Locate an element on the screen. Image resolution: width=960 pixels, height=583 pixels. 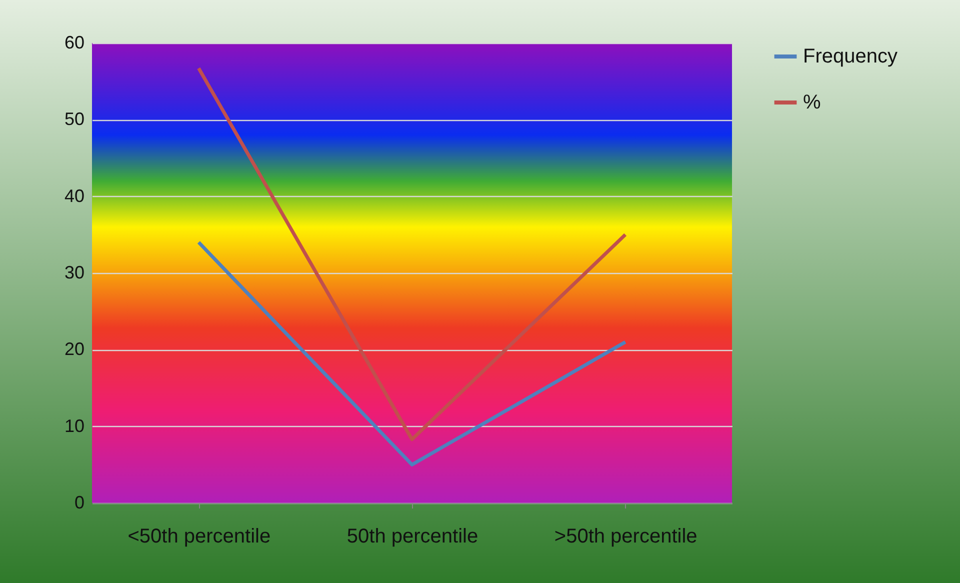
x-tick-label: 50th percentile is located at coordinates (412, 537).